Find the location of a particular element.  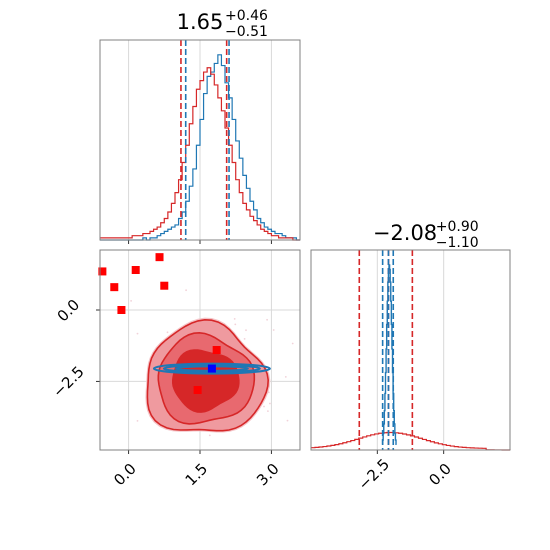

title-value: 1.65 is located at coordinates (200, 22).